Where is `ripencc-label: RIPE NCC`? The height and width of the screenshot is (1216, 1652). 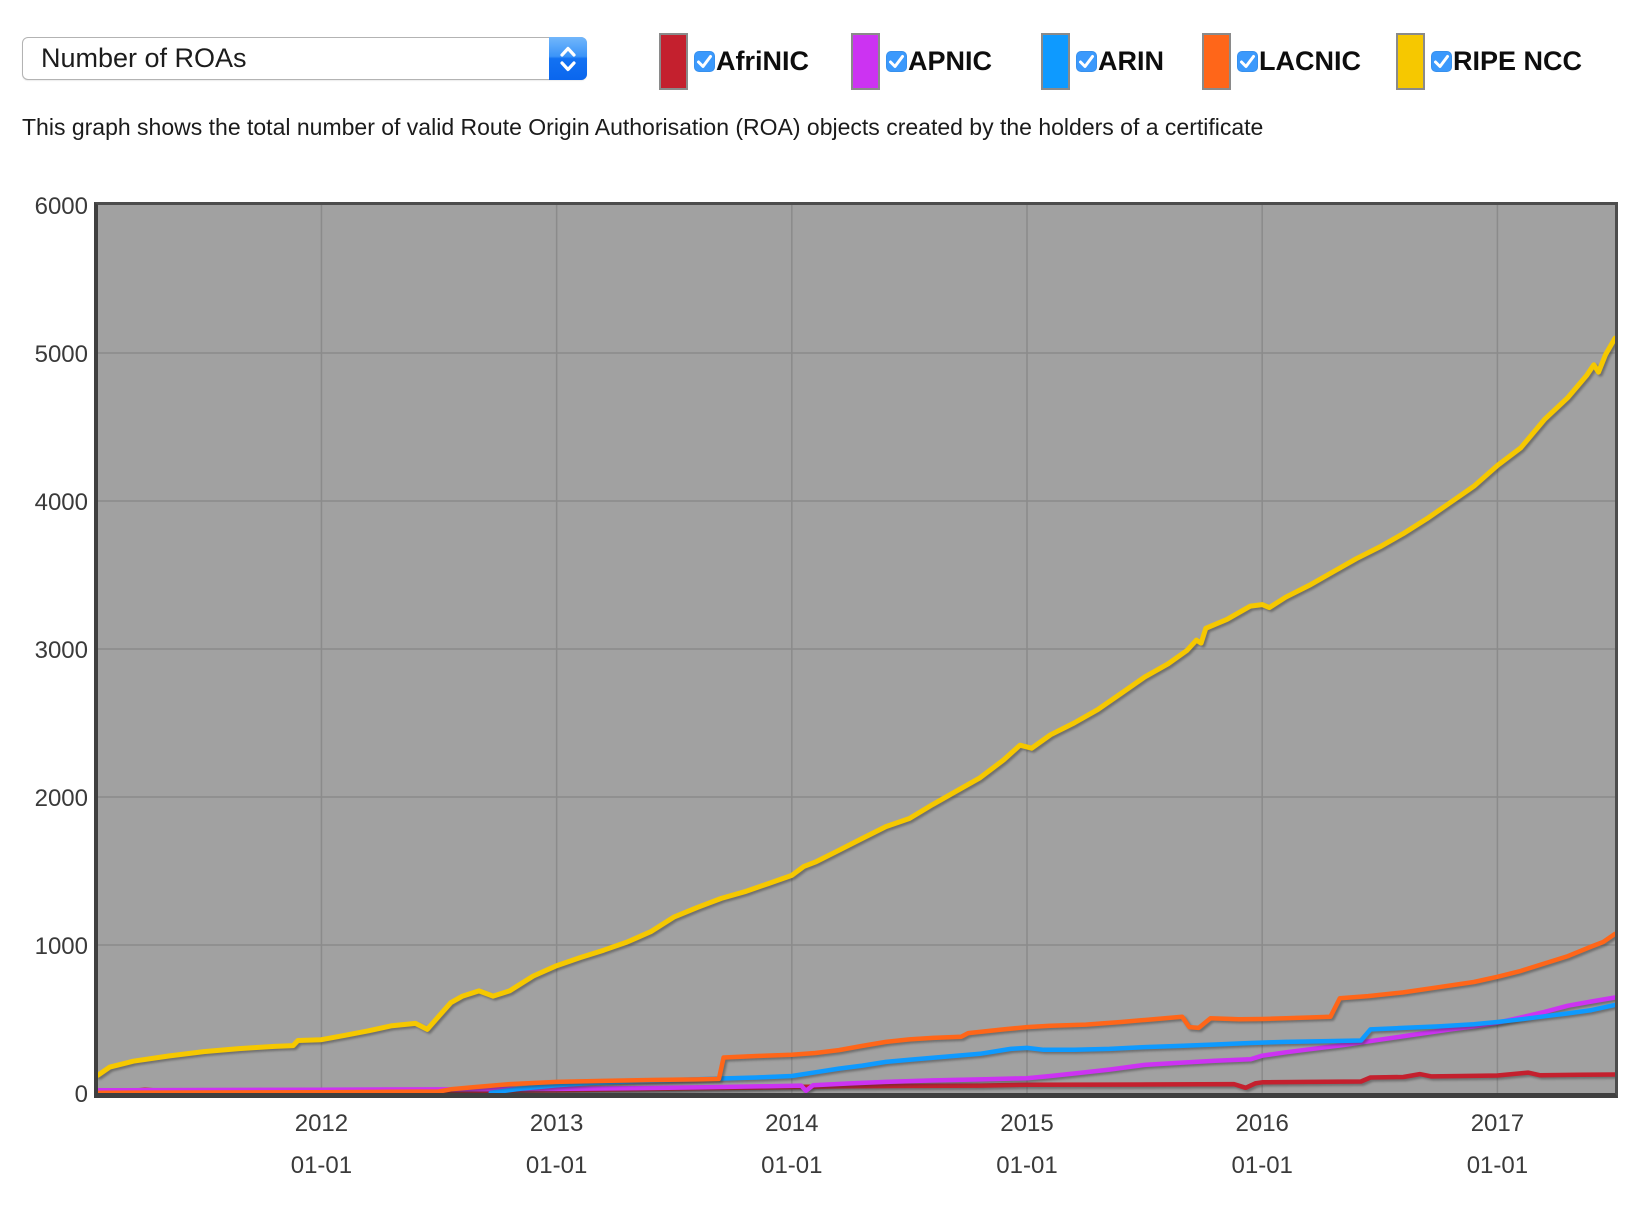
ripencc-label: RIPE NCC is located at coordinates (1518, 61).